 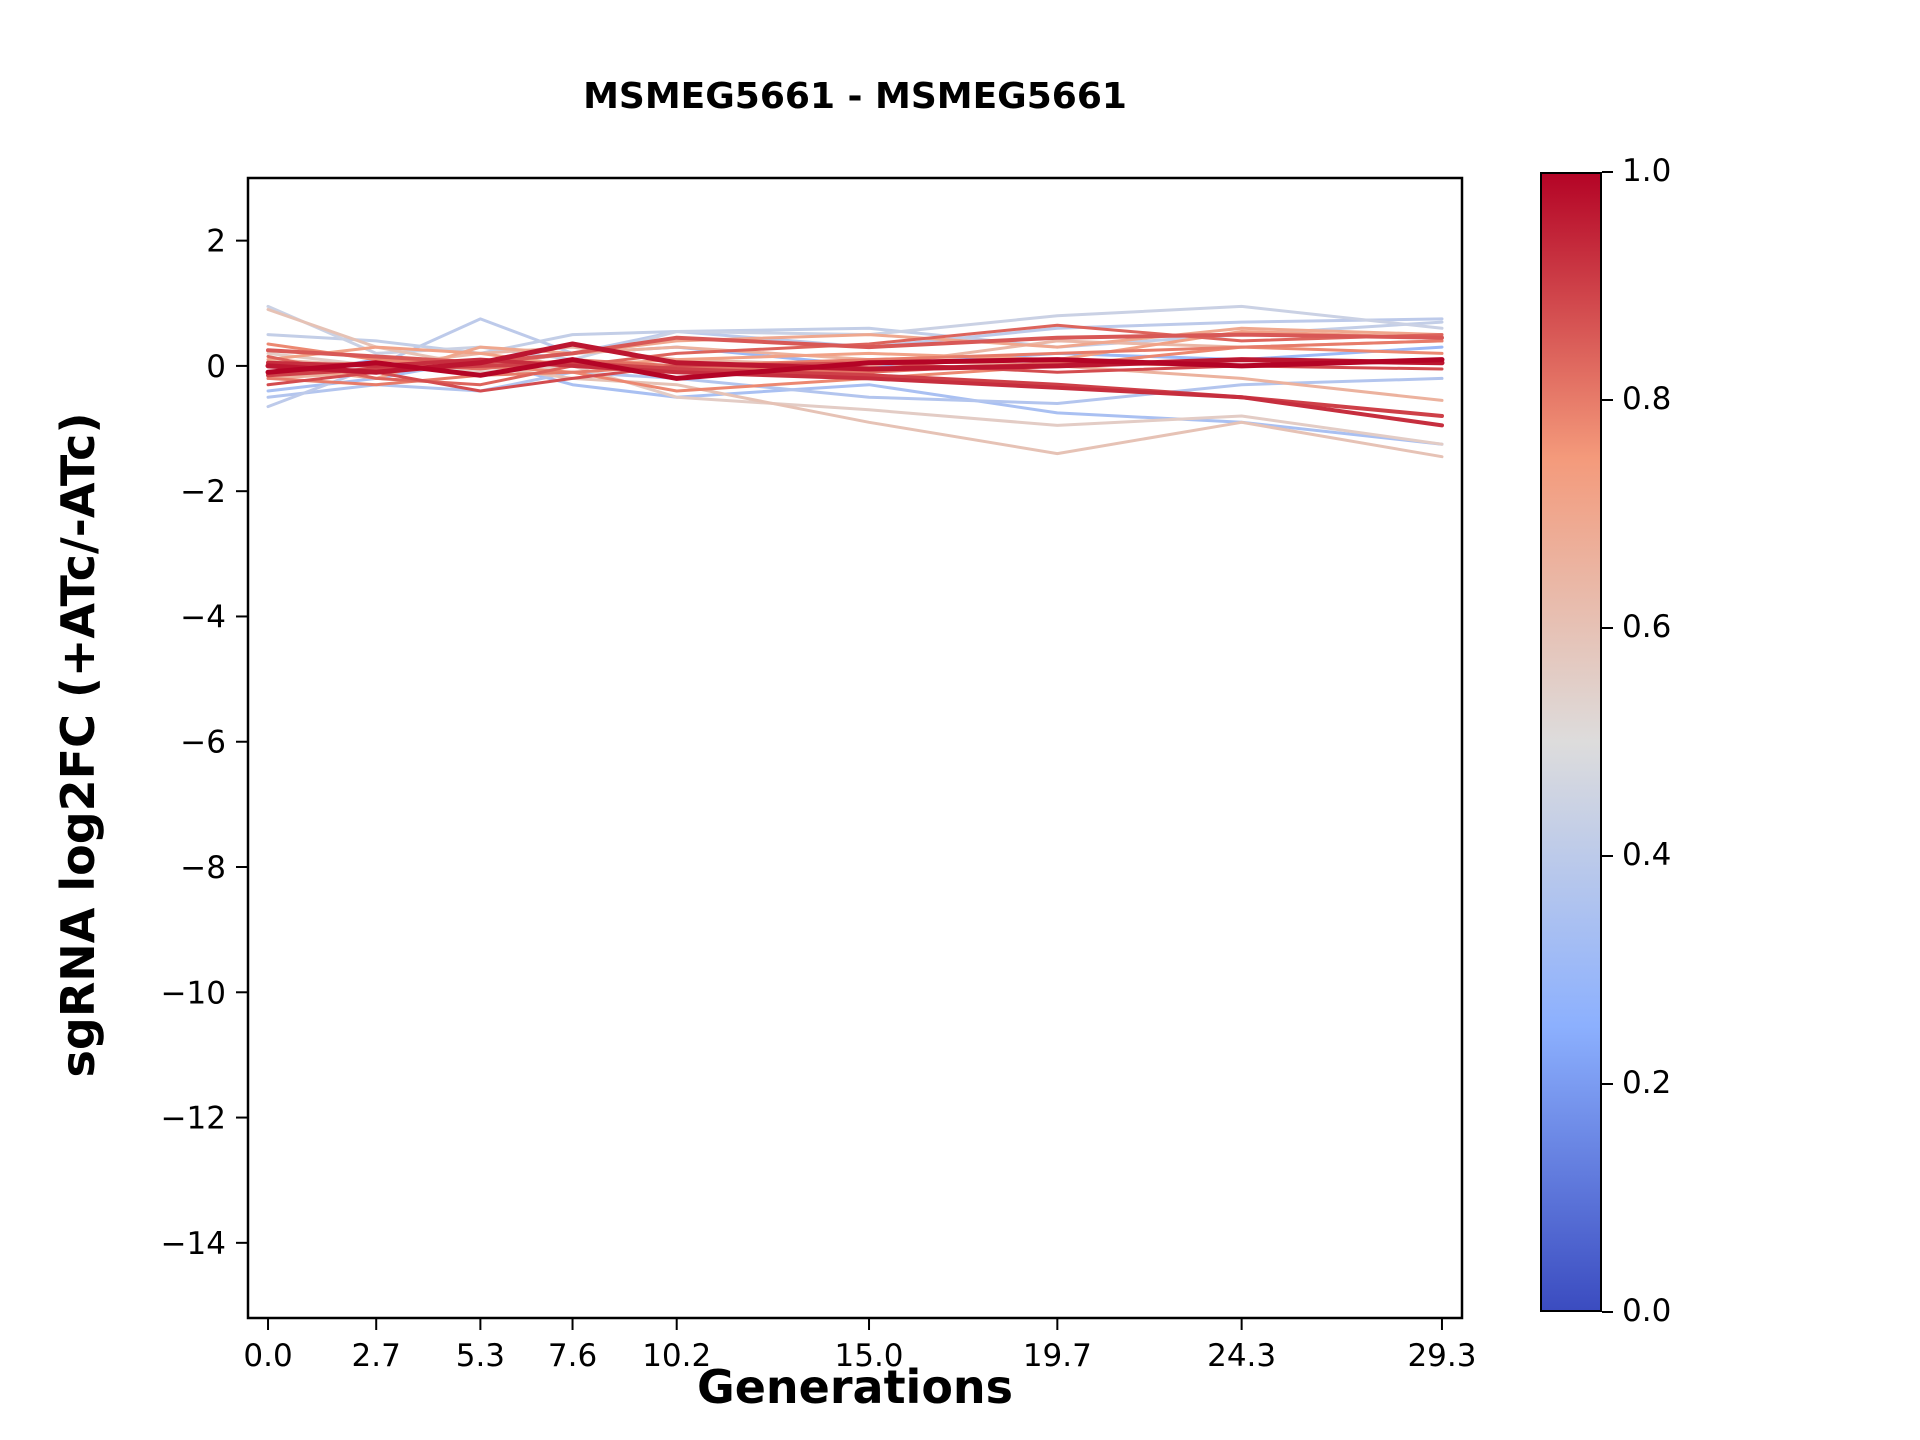 I want to click on x-tick-label: 5.3, so click(x=480, y=1356).